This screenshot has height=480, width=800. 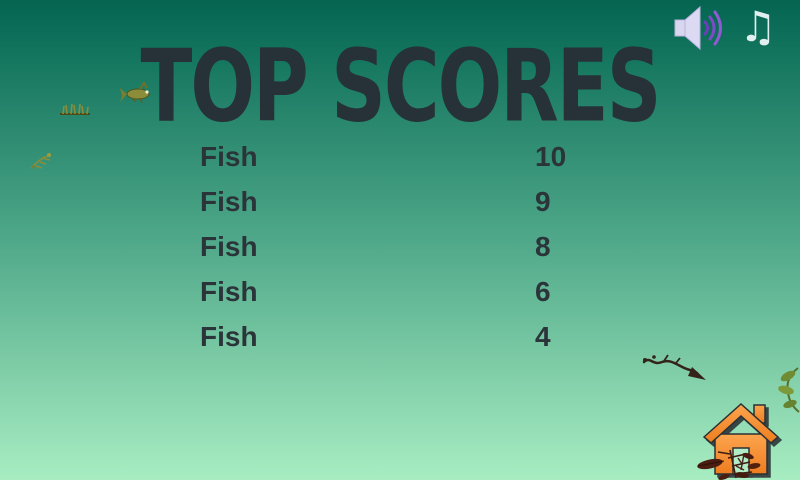 I want to click on score-row: Fish 6, so click(x=400, y=291).